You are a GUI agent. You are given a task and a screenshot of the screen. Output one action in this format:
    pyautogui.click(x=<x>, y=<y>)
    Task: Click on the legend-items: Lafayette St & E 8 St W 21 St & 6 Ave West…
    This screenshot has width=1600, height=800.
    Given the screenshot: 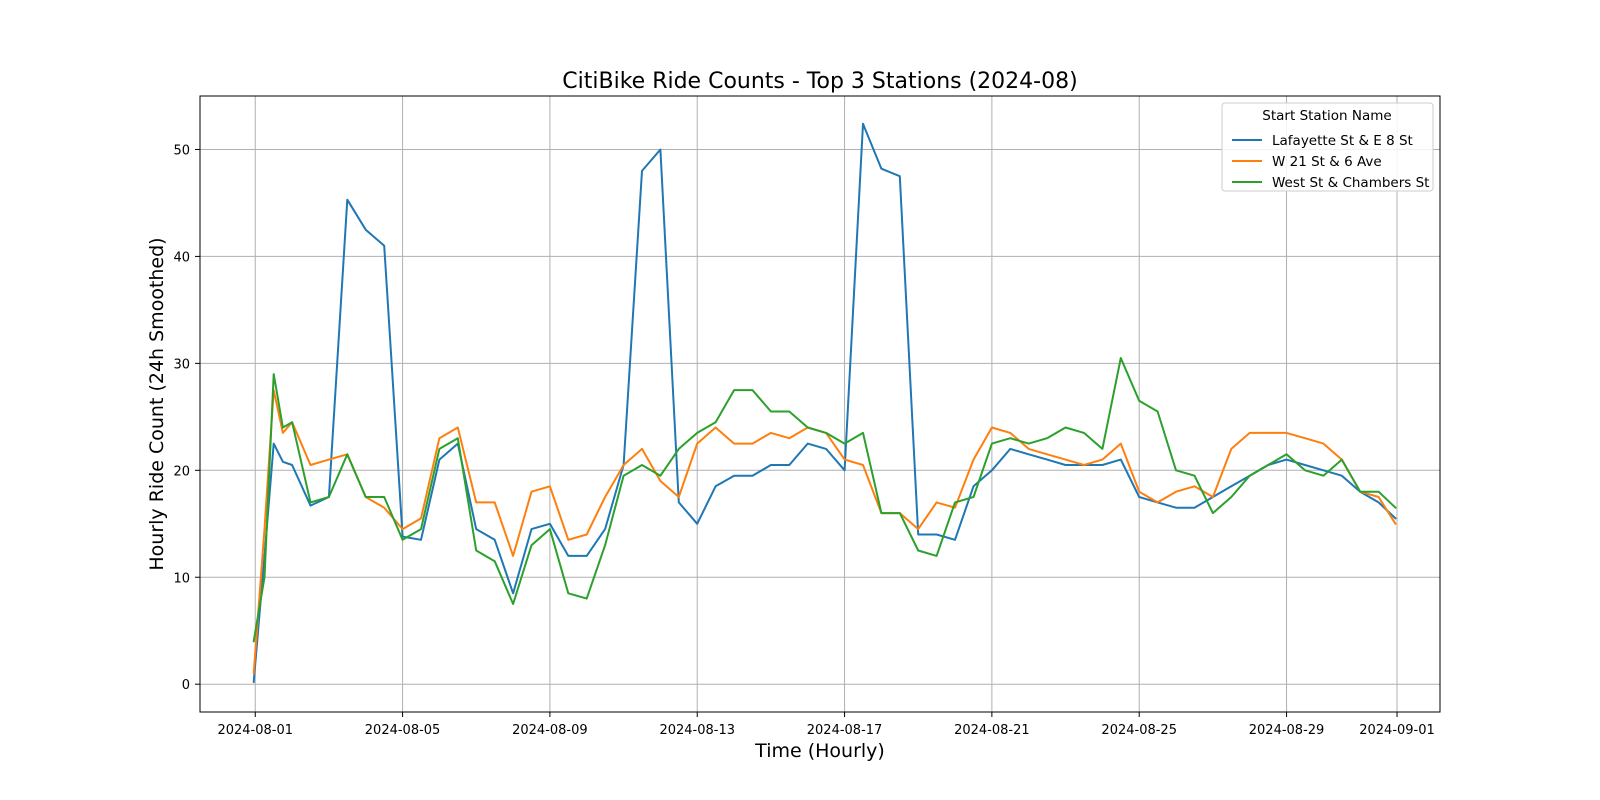 What is the action you would take?
    pyautogui.click(x=1330, y=162)
    